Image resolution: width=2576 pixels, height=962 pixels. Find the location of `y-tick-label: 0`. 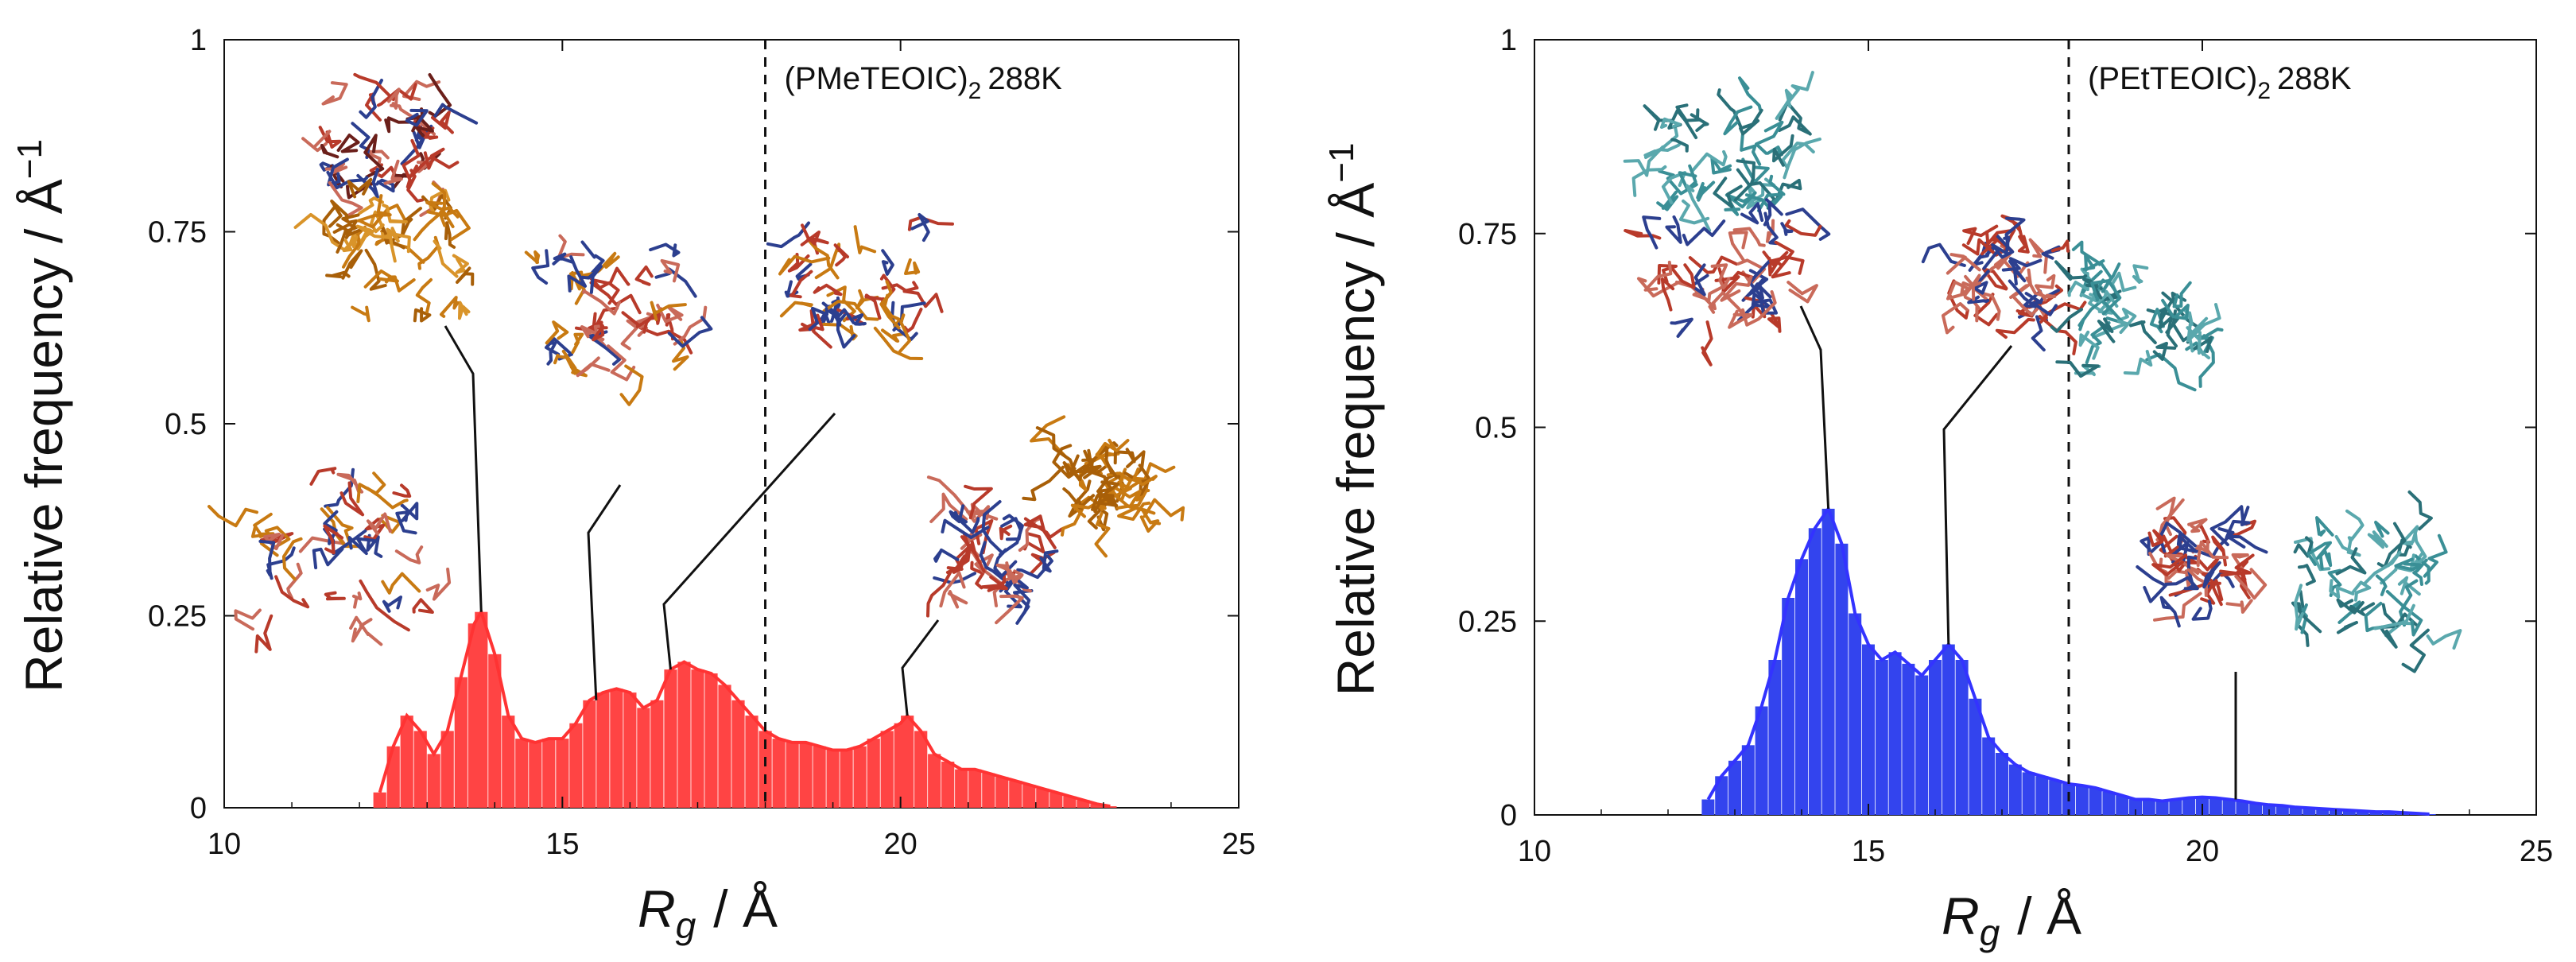

y-tick-label: 0 is located at coordinates (1508, 815).